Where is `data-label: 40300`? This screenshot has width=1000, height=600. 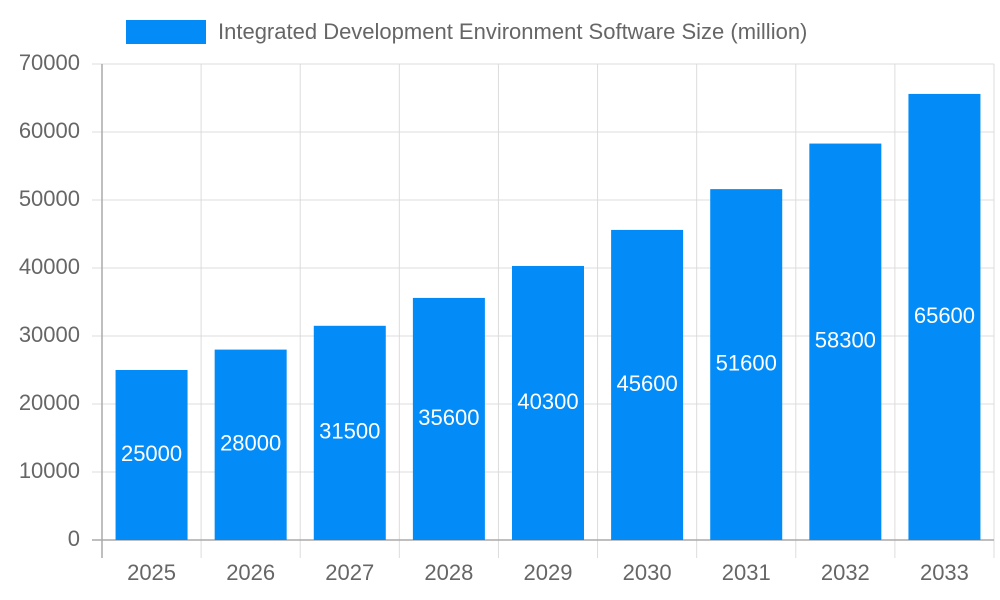 data-label: 40300 is located at coordinates (547, 401).